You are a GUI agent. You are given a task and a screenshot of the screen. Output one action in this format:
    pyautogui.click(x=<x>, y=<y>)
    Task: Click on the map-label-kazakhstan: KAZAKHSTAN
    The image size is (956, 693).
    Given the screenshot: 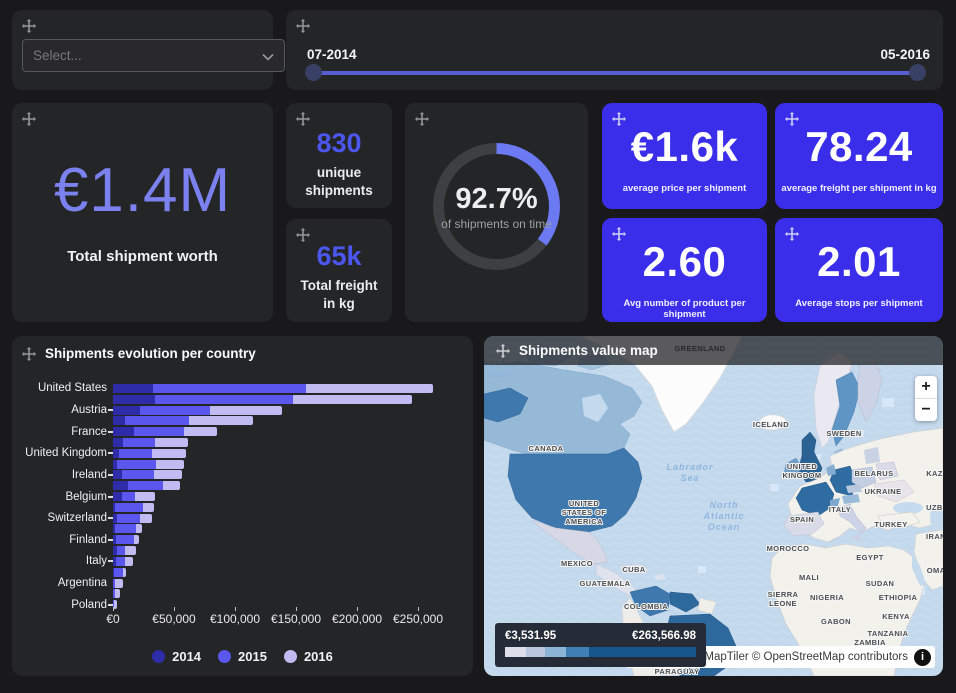 What is the action you would take?
    pyautogui.click(x=934, y=473)
    